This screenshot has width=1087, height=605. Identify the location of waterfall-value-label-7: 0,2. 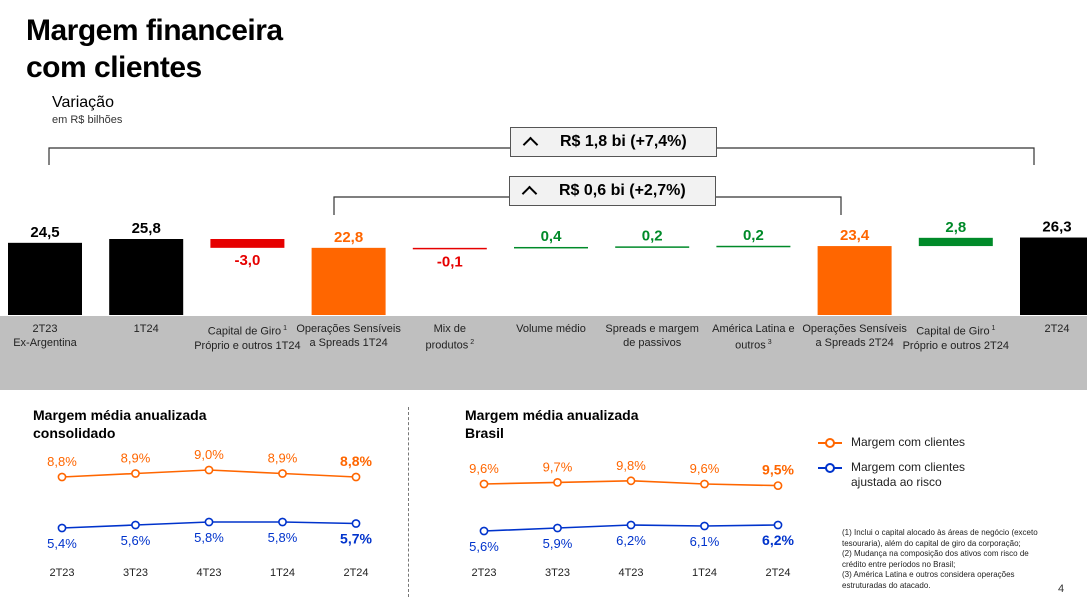
(753, 235).